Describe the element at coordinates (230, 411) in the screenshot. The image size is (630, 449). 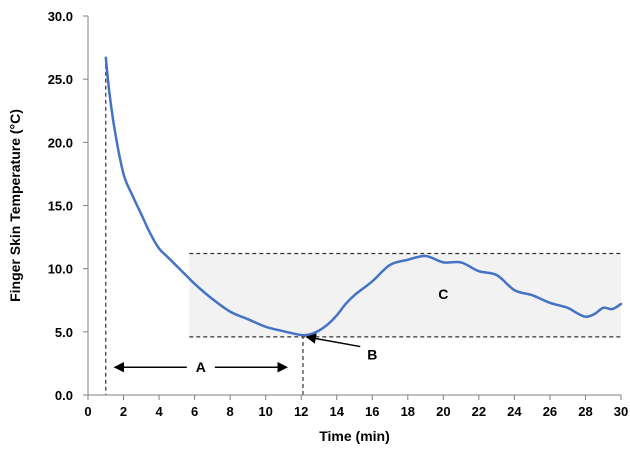
I see `x-tick-label: 8` at that location.